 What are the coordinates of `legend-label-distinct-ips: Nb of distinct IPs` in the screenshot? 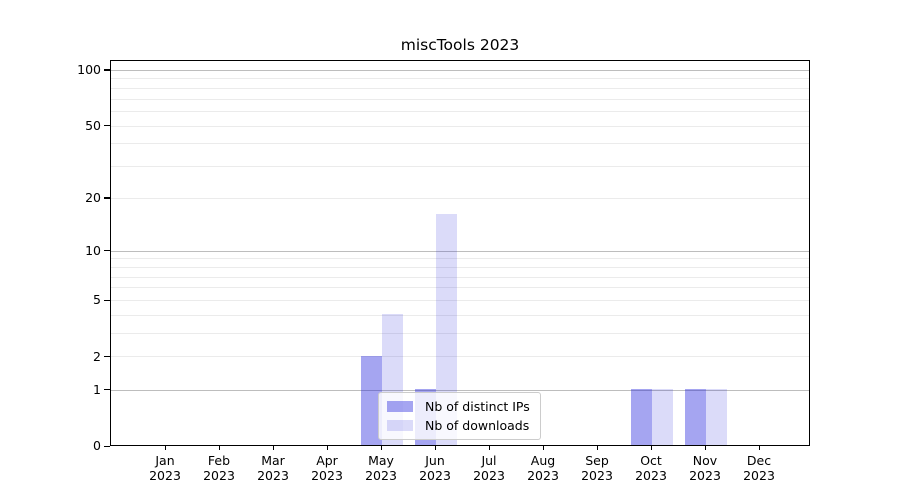 It's located at (477, 406).